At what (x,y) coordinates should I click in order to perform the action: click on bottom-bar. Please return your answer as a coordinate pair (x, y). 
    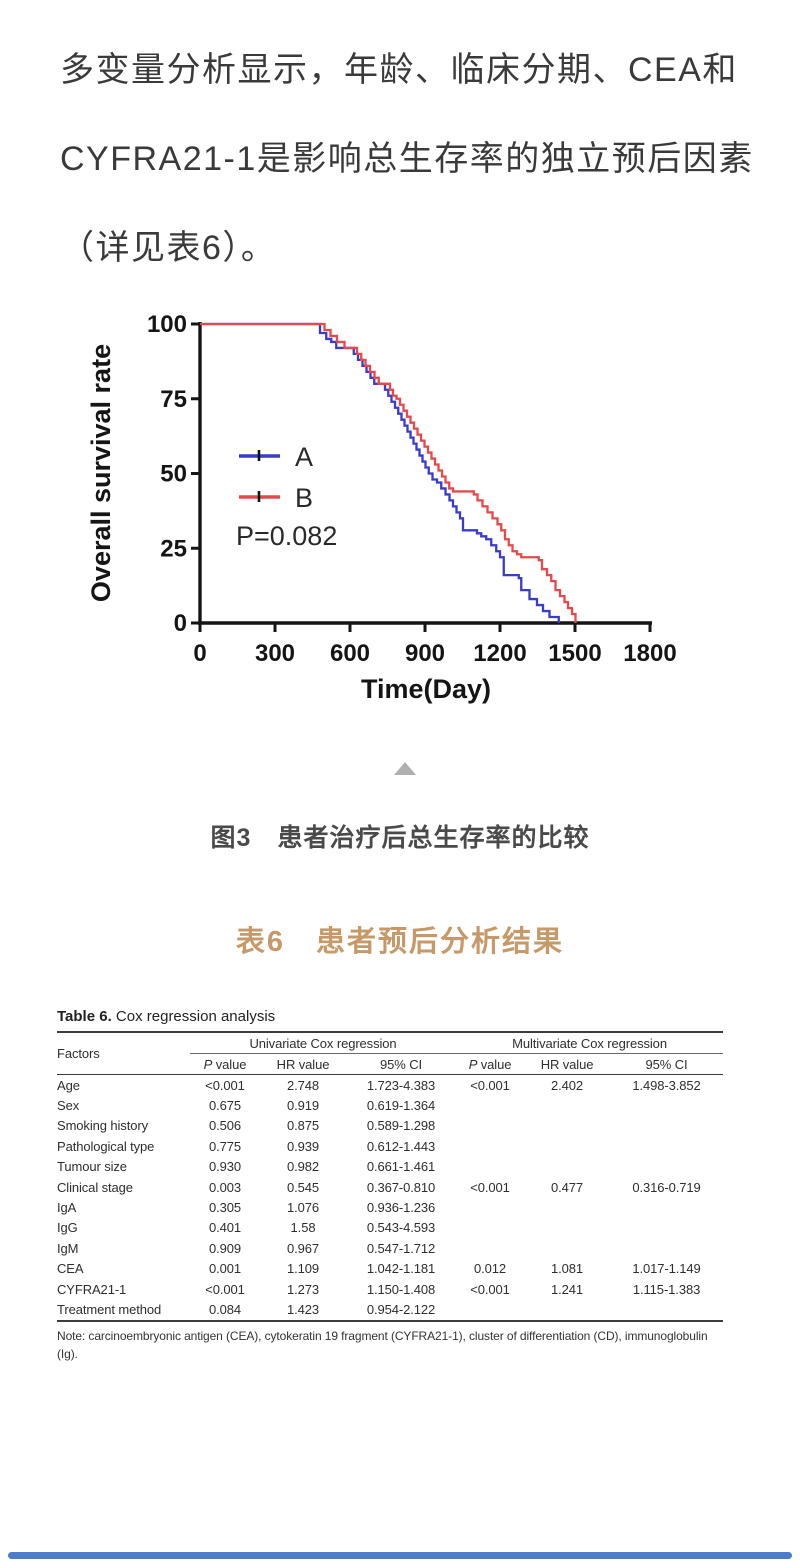
    Looking at the image, I should click on (400, 1555).